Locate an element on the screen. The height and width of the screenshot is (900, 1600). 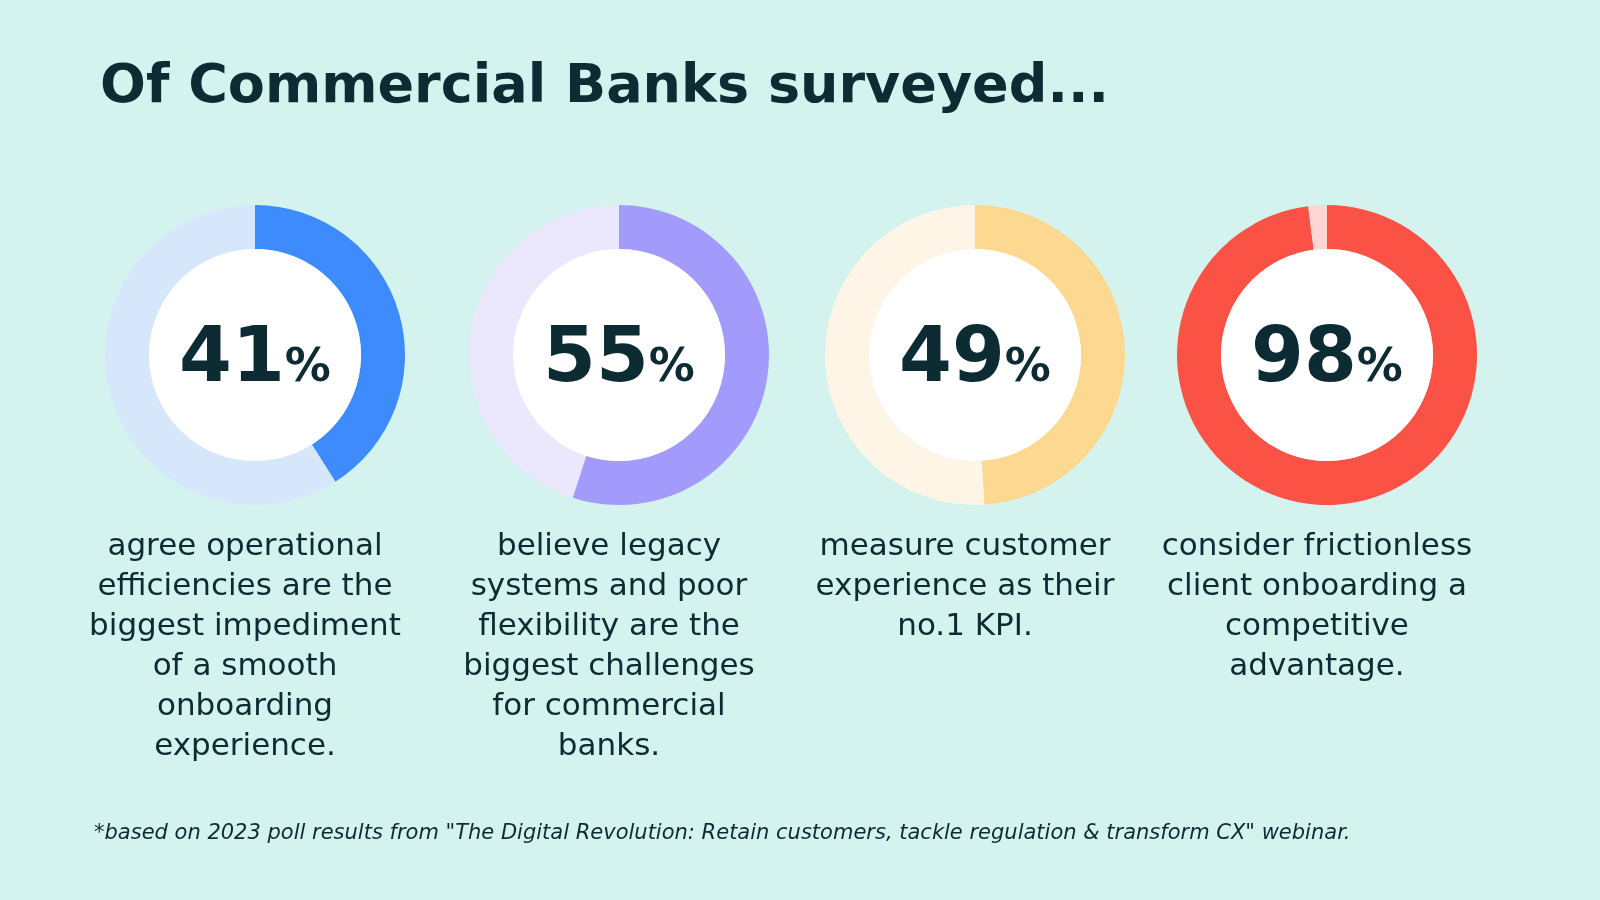
text: consider frictionless client onboarding a competitive advantage. is located at coordinates (1317, 604).